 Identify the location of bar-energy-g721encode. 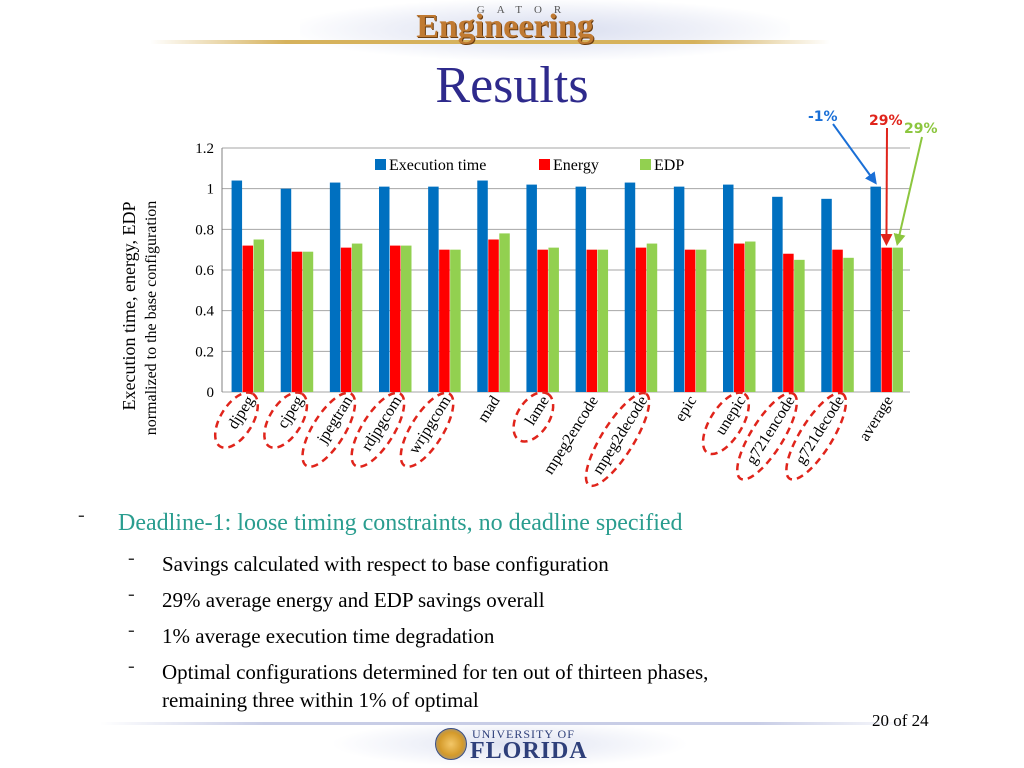
(788, 322).